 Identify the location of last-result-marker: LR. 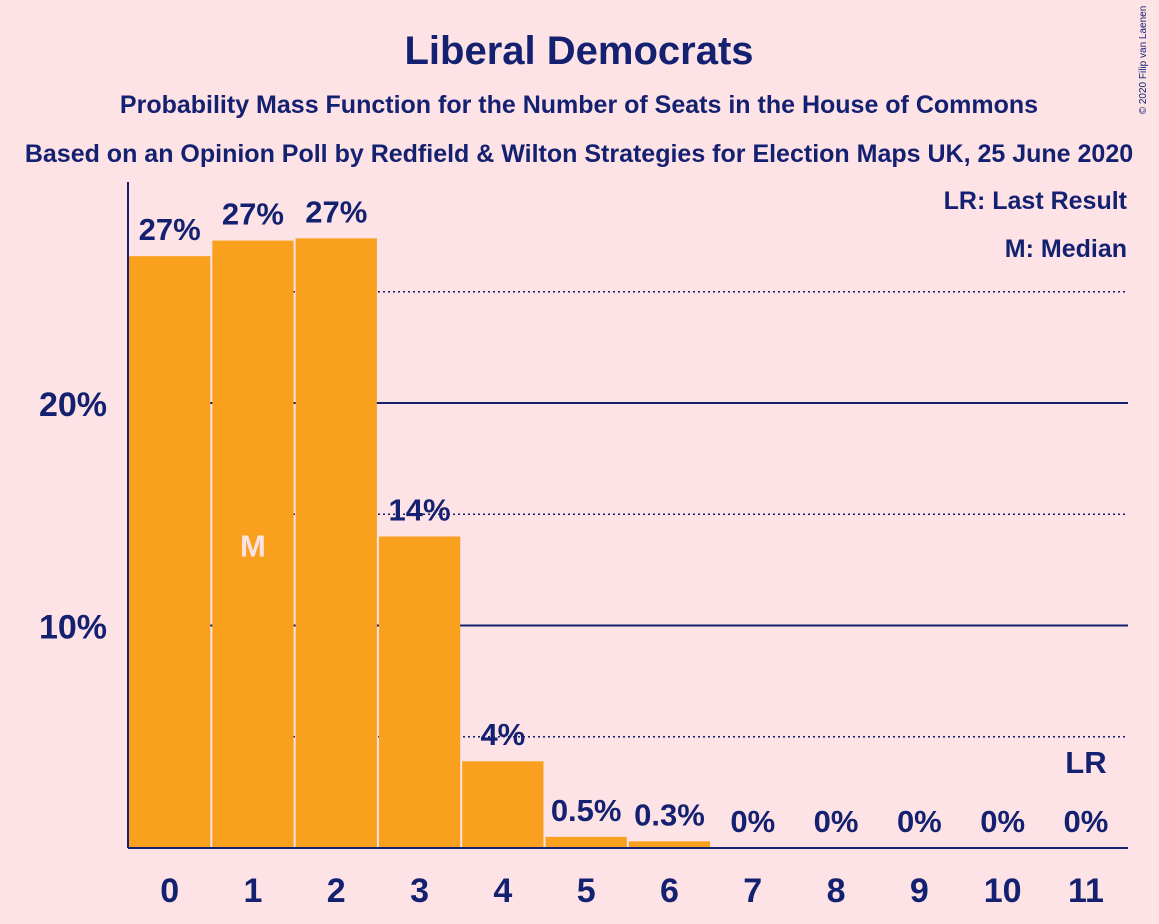
(1085, 762).